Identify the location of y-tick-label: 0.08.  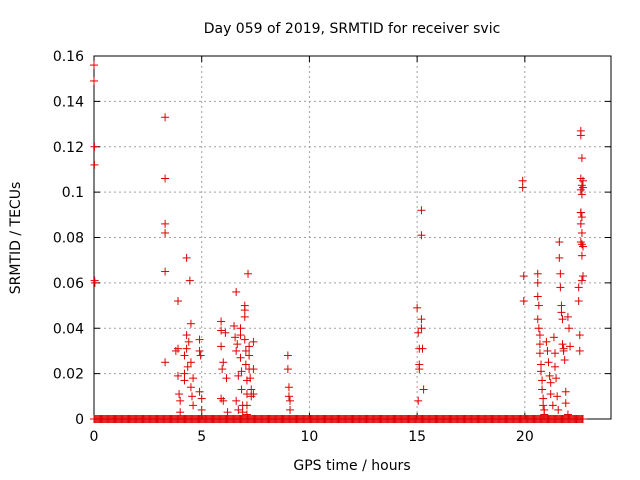
(68, 239).